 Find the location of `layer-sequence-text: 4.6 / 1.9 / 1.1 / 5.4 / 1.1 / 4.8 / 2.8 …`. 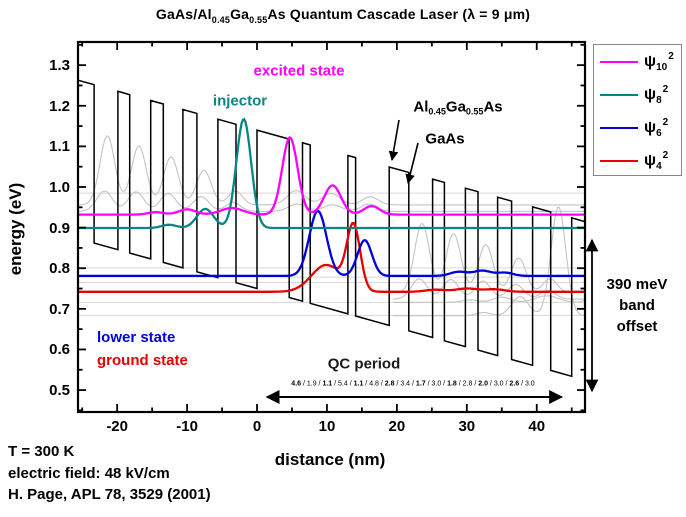

layer-sequence-text: 4.6 / 1.9 / 1.1 / 5.4 / 1.1 / 4.8 / 2.8 … is located at coordinates (412, 384).